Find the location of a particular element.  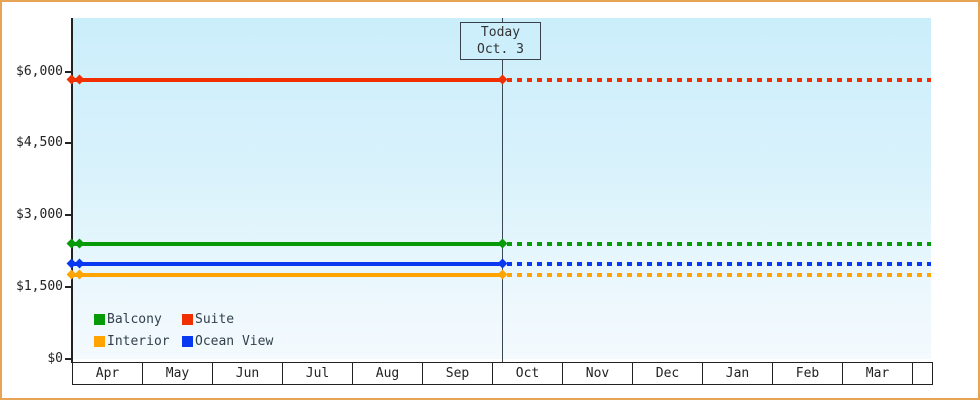

legend: Balcony Suite Interior Ocean View is located at coordinates (183, 330).